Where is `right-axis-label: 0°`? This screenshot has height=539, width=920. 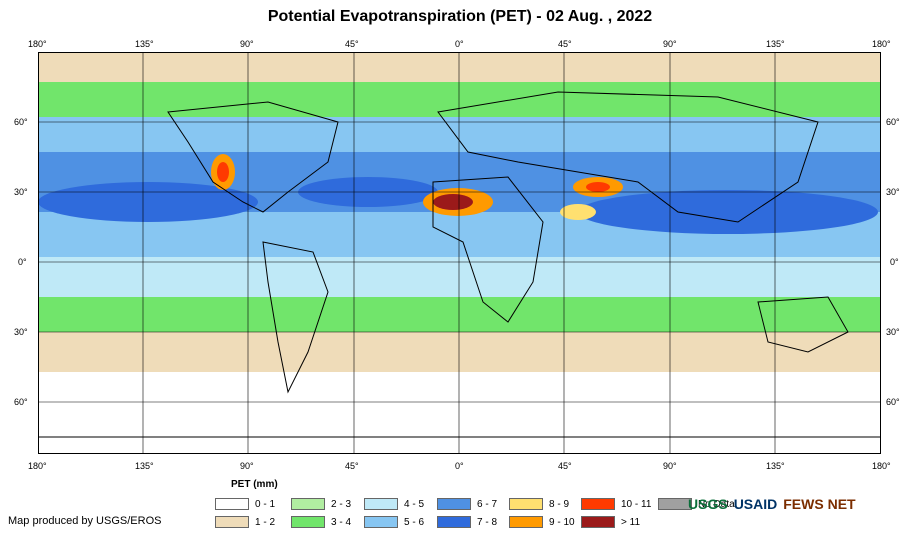 right-axis-label: 0° is located at coordinates (894, 262).